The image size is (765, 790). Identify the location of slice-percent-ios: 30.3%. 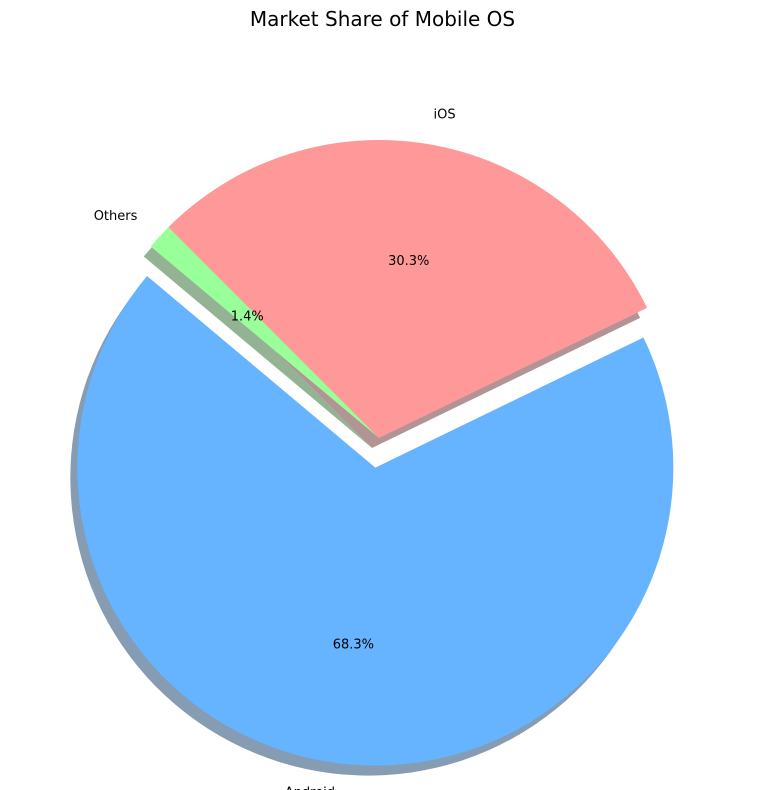
(408, 261).